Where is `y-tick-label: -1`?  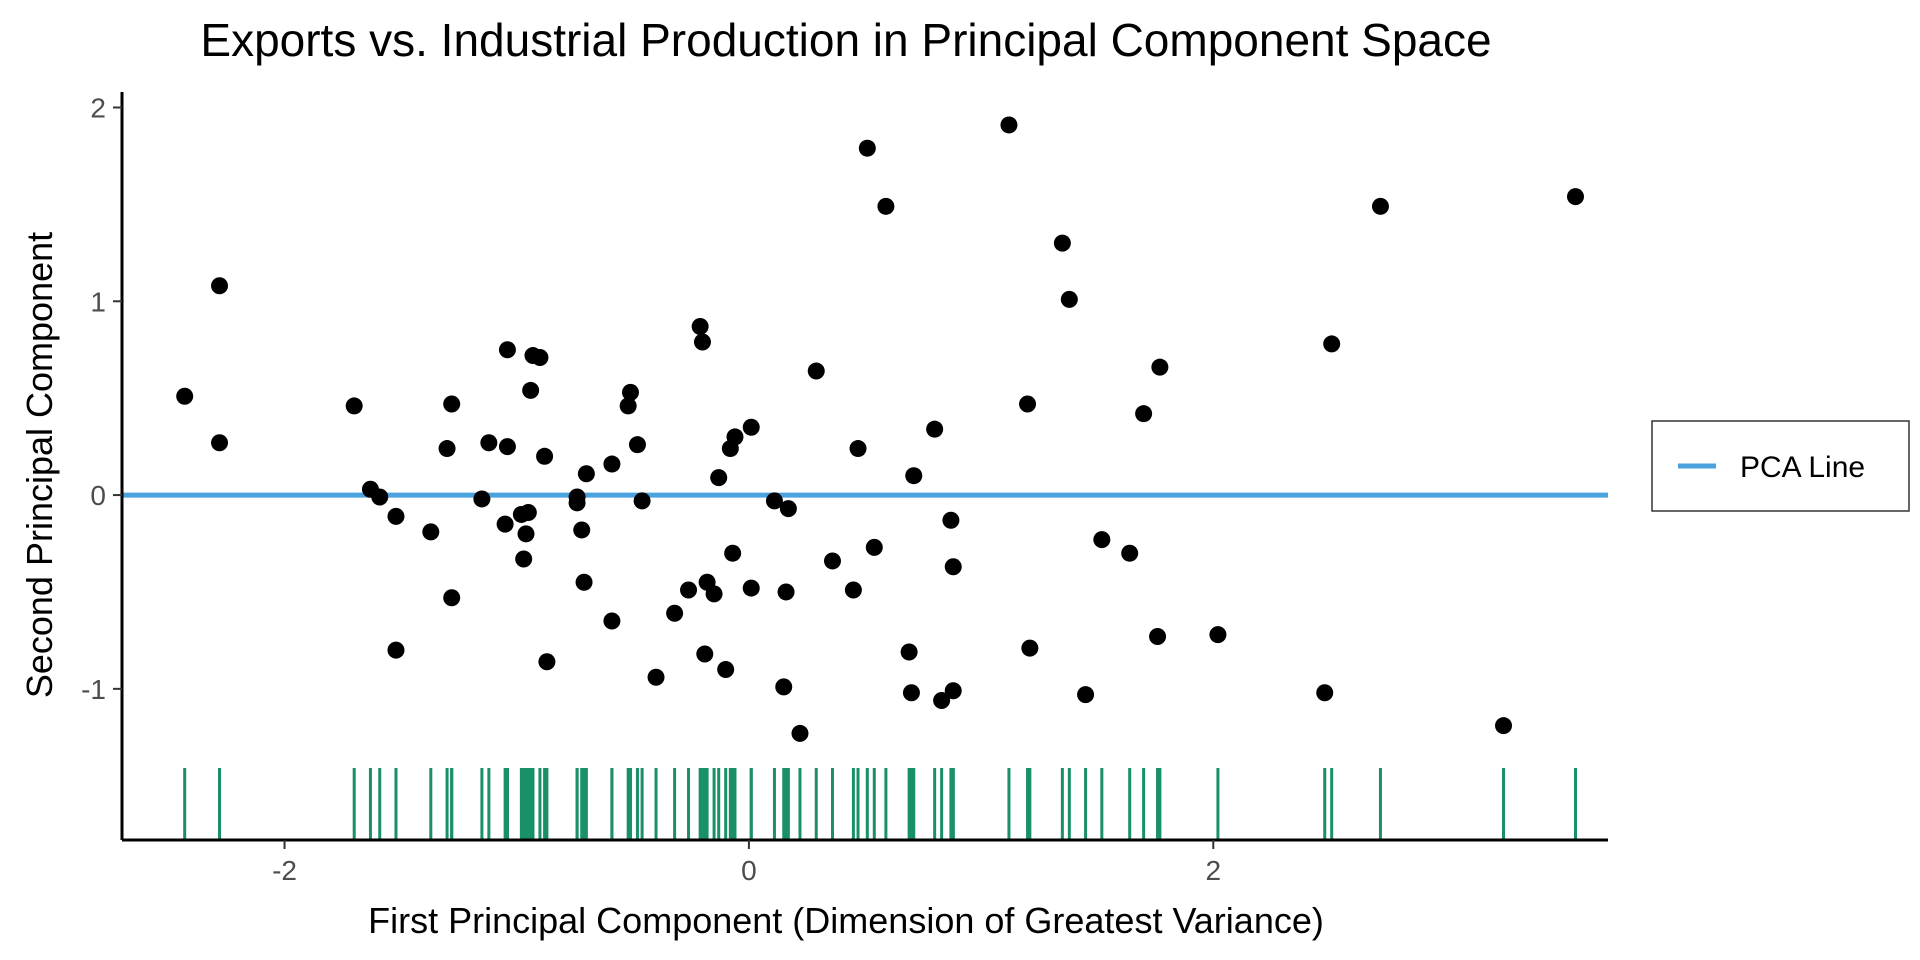 y-tick-label: -1 is located at coordinates (93, 689).